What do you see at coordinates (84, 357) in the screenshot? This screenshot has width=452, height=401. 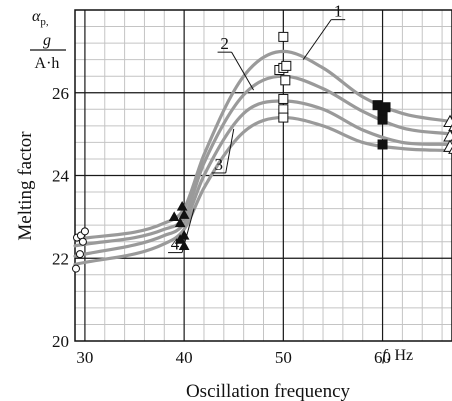 I see `x-tick-label: 30` at bounding box center [84, 357].